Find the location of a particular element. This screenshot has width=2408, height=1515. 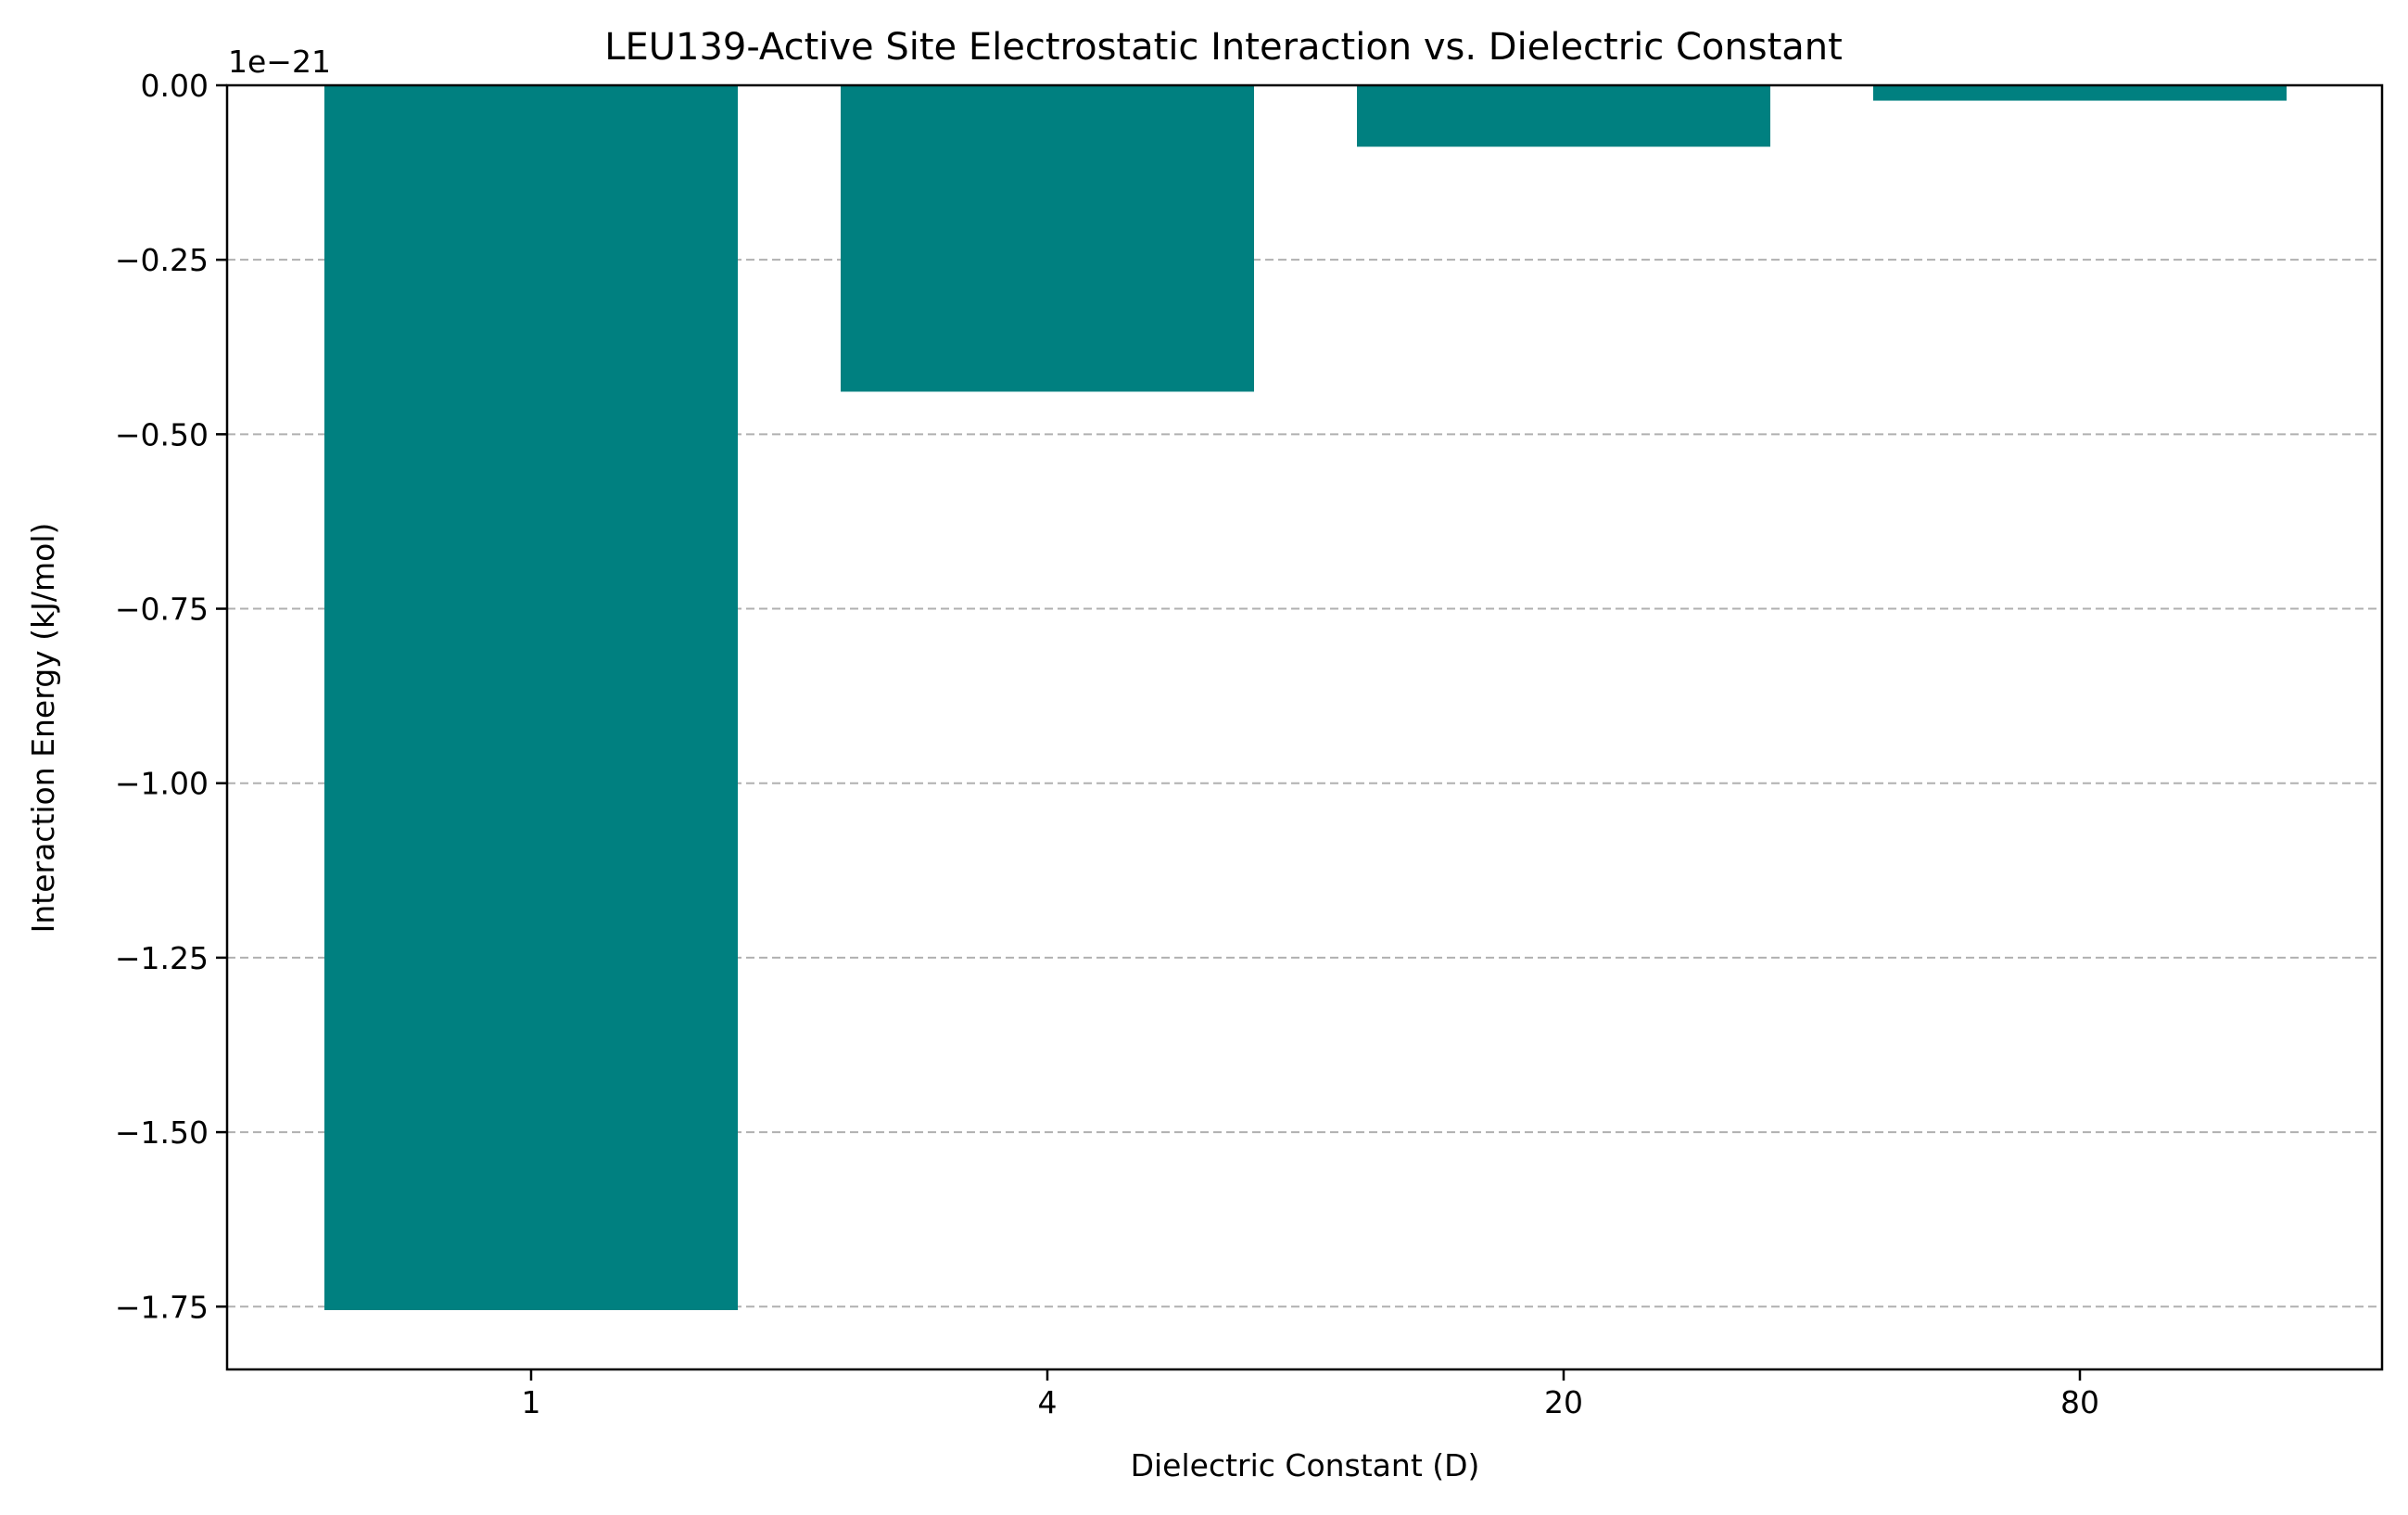

x-tick-label: 1 is located at coordinates (531, 1402).